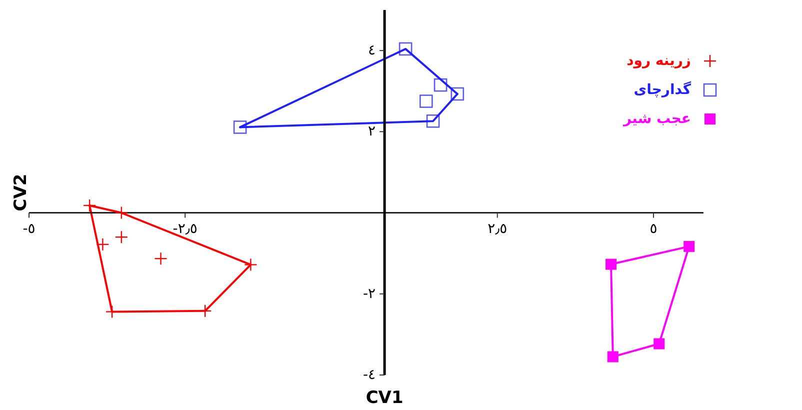 The width and height of the screenshot is (802, 410). I want to click on legend-label: گدارچای, so click(662, 90).